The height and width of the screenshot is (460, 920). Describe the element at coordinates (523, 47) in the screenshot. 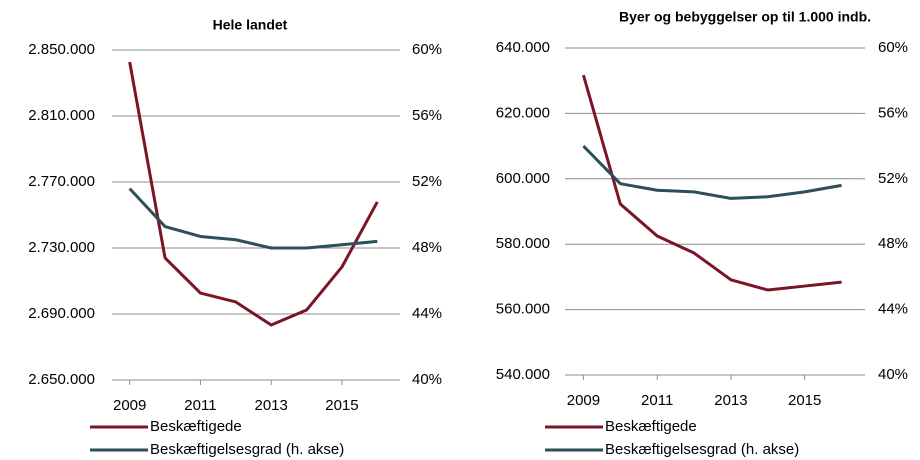

I see `y-tick-label: 640.000` at that location.